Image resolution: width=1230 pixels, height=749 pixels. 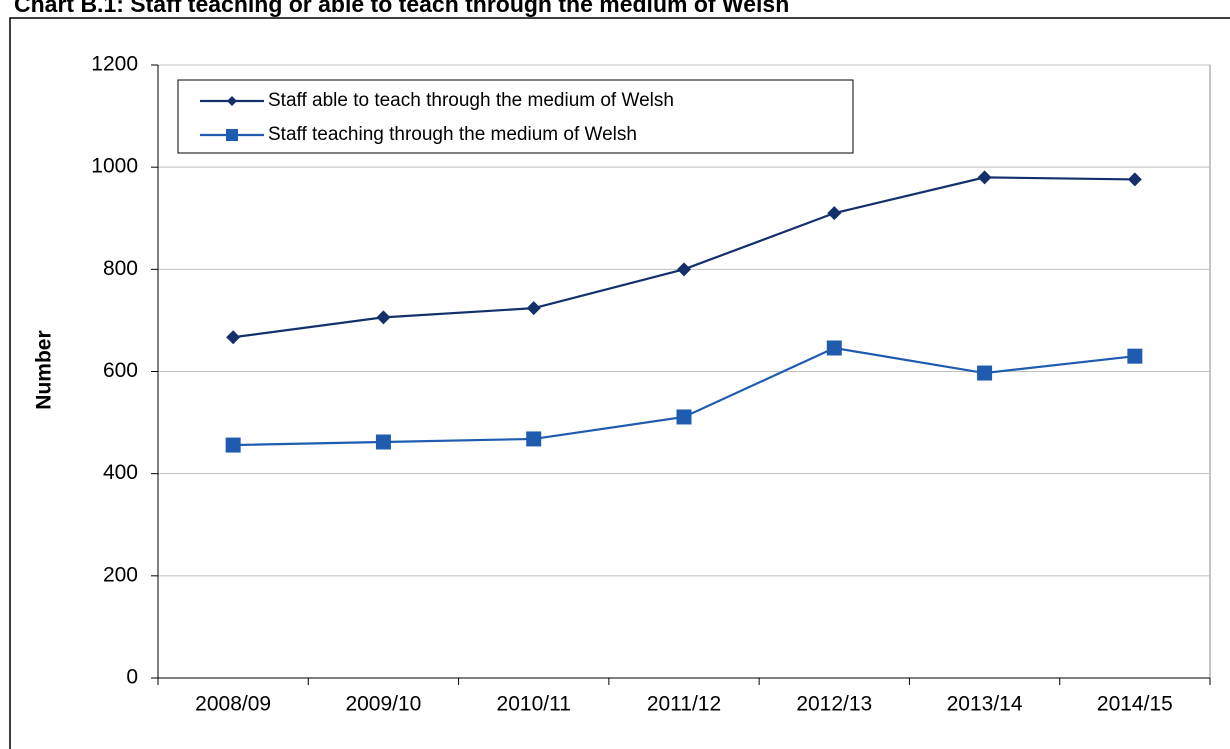 What do you see at coordinates (114, 166) in the screenshot?
I see `y-tick-label: 1000` at bounding box center [114, 166].